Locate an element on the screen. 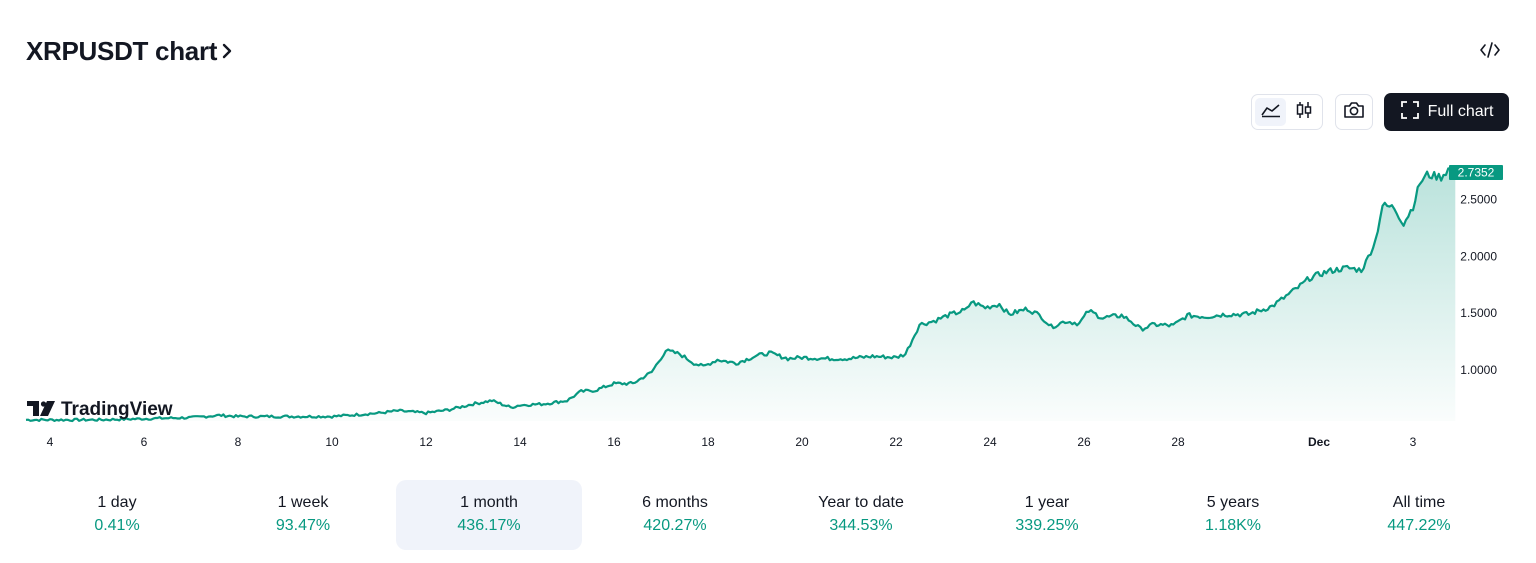  period-label: All time is located at coordinates (1419, 502).